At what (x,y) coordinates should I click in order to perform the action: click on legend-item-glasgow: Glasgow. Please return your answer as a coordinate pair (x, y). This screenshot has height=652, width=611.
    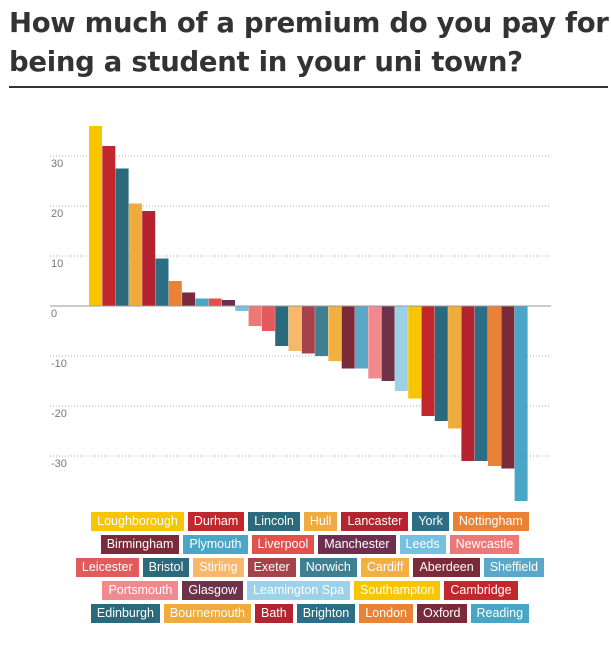
    Looking at the image, I should click on (212, 590).